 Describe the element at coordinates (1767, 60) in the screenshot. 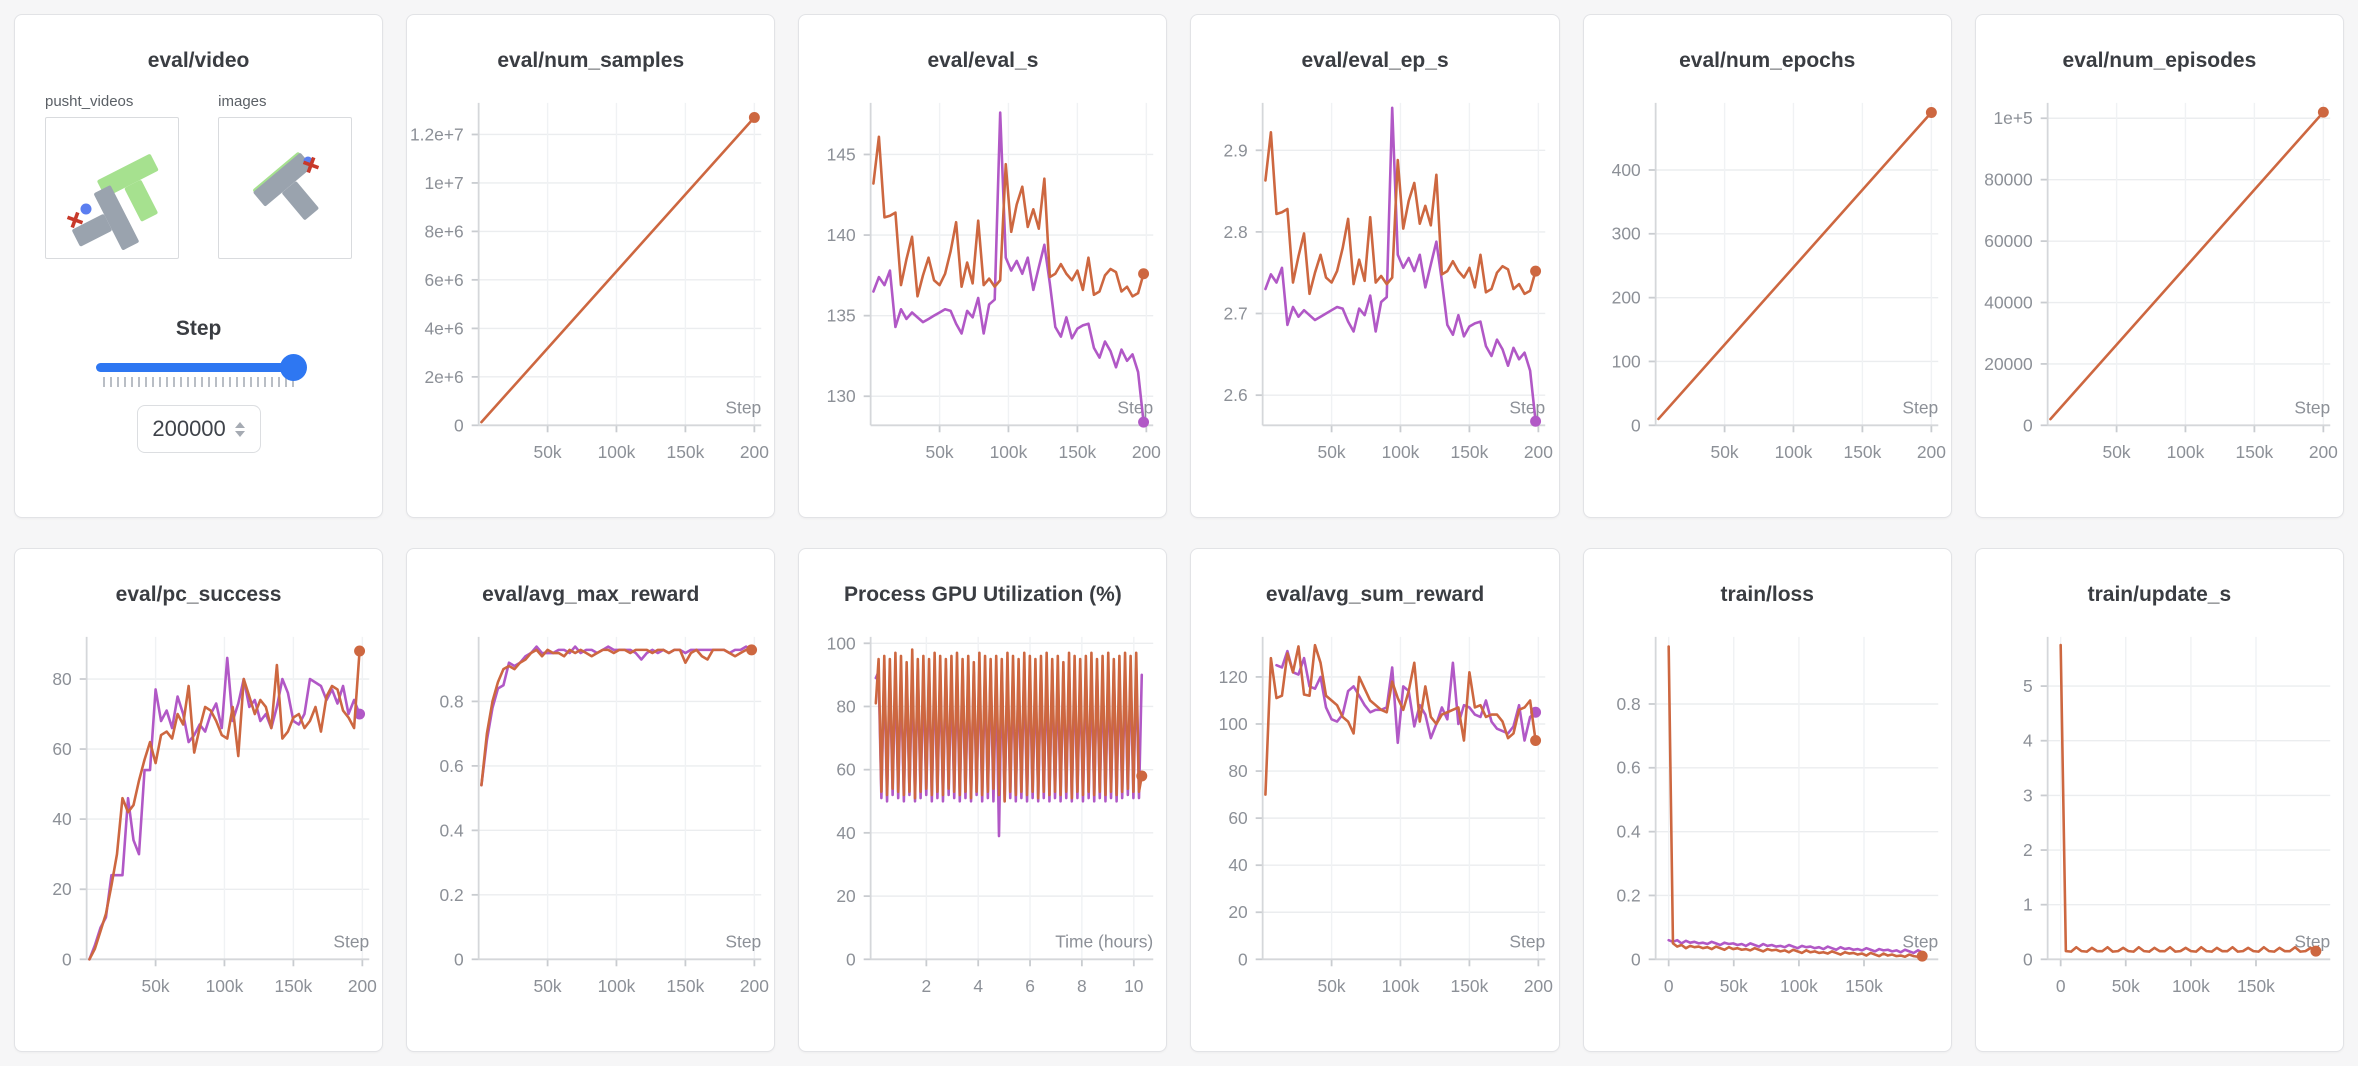

I see `chart-title: eval/num_epochs` at that location.